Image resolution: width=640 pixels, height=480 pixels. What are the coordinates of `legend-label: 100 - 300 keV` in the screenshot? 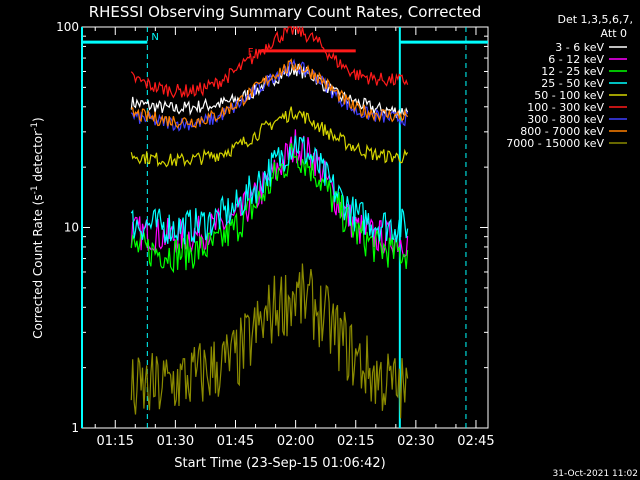 It's located at (565, 107).